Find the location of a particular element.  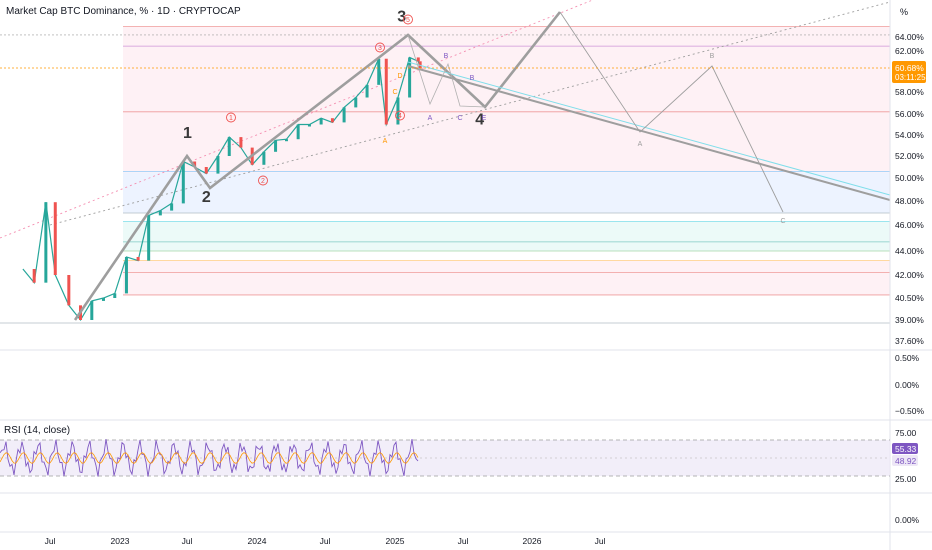

time-axis: Jul 2023 Jul 2024 Jul 2025 Jul 2026 Jul is located at coordinates (325, 541).